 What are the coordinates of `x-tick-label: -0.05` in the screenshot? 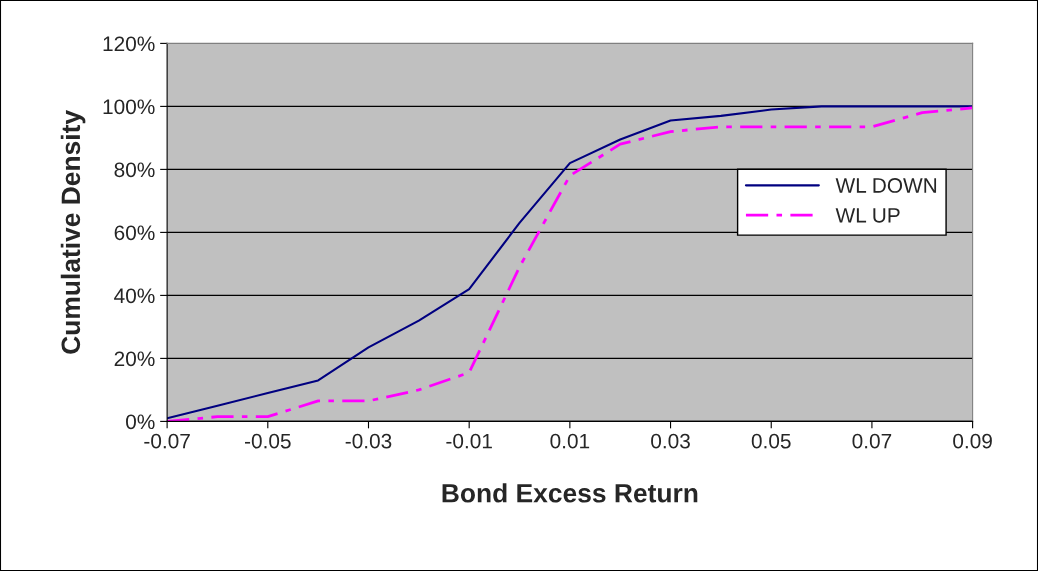 It's located at (267, 441).